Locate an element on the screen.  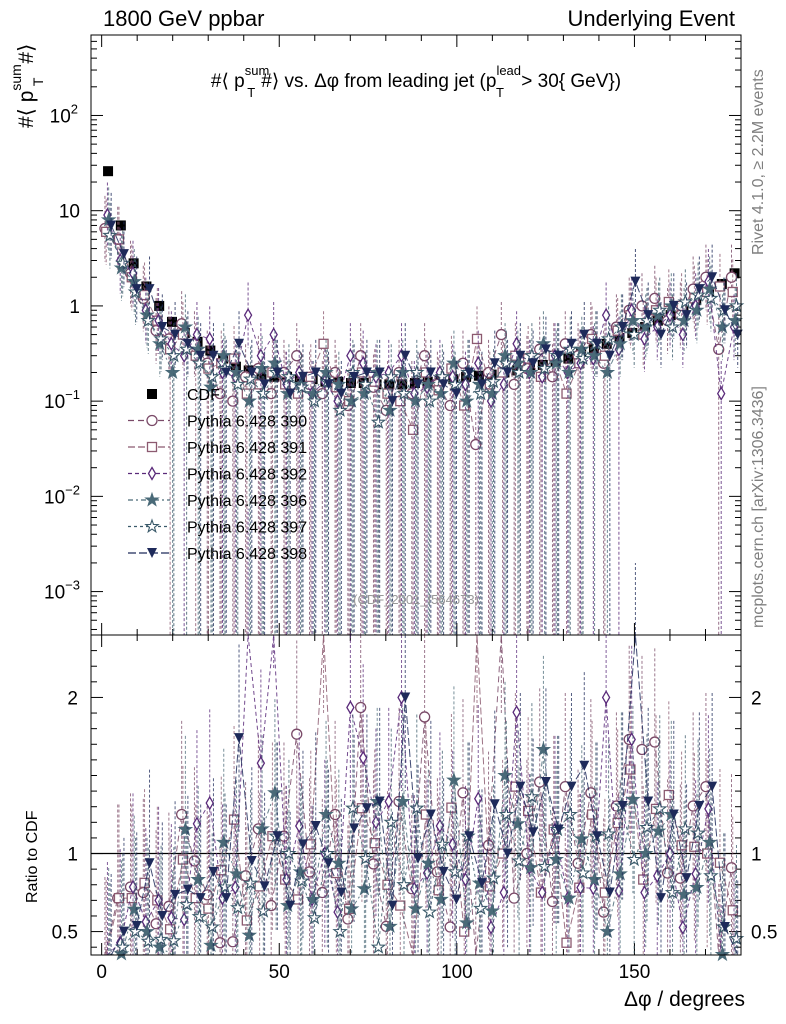
watermark: (CDF_2001_I564673) is located at coordinates (416, 599).